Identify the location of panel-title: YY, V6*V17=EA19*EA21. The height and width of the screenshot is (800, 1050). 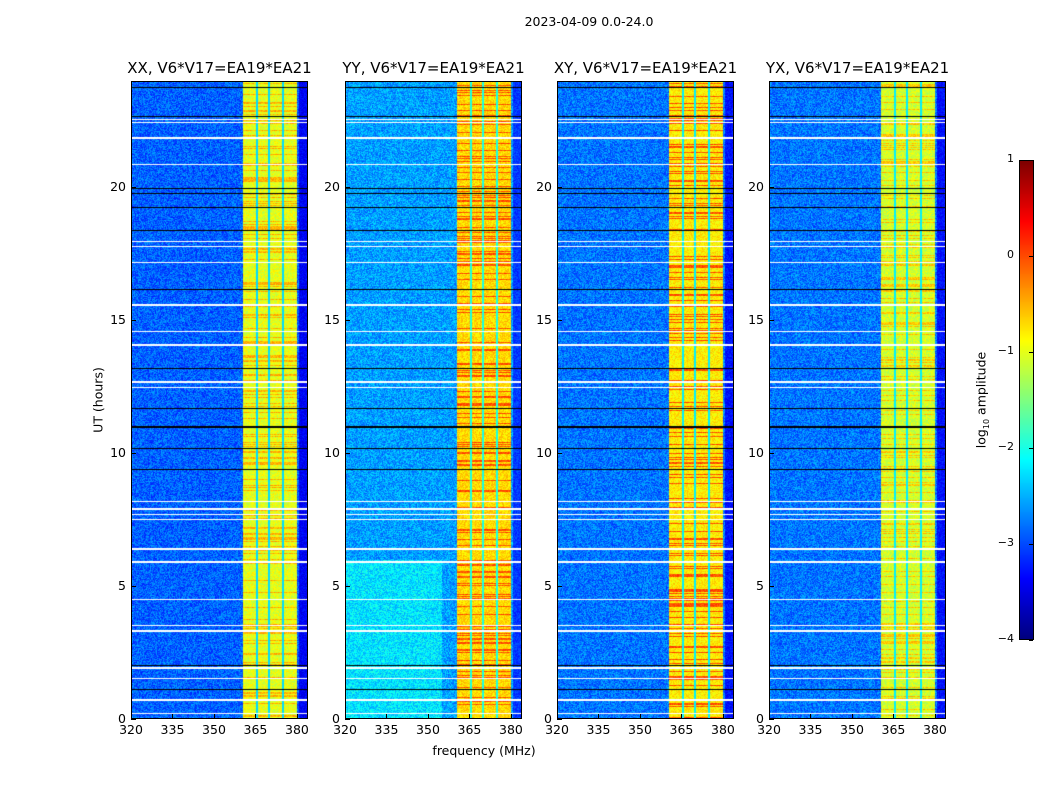
(433, 68).